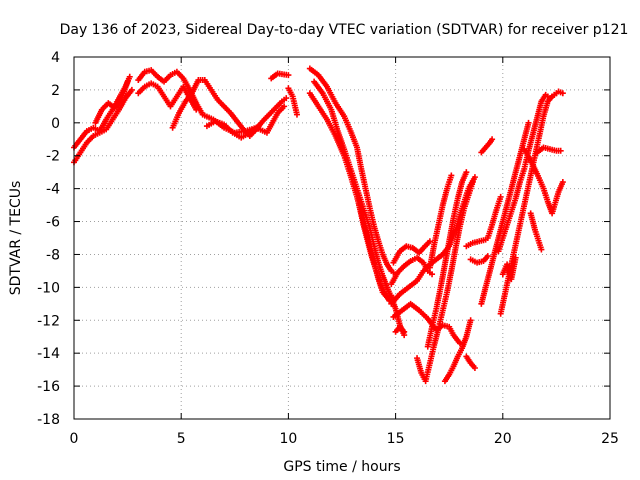 The height and width of the screenshot is (480, 640). I want to click on y-tick-label: 4, so click(55, 58).